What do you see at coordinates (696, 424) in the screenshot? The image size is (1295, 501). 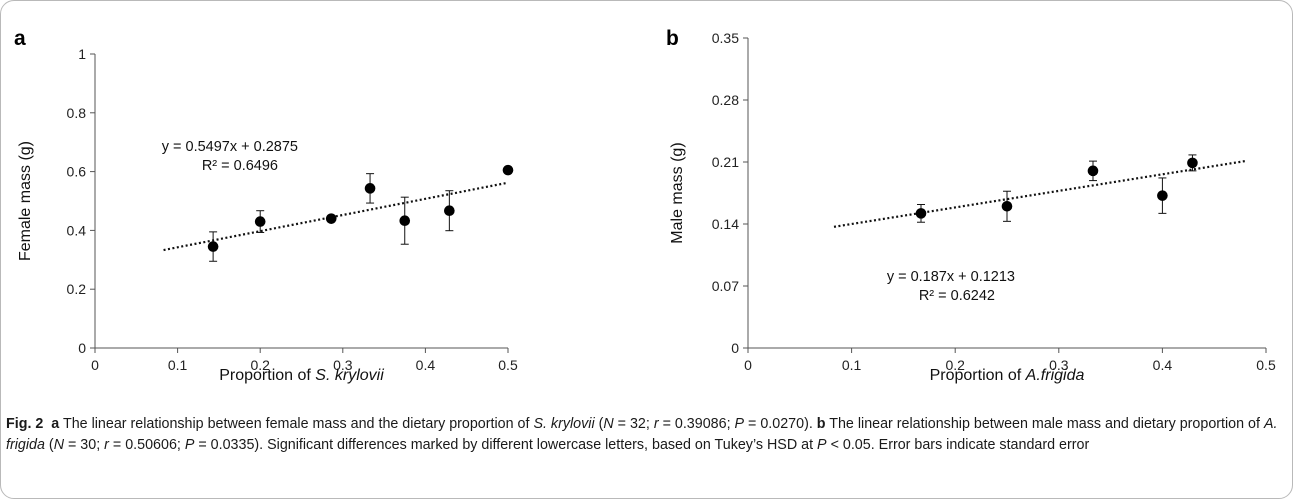 I see `caption-a-text4: = 0.39086;` at bounding box center [696, 424].